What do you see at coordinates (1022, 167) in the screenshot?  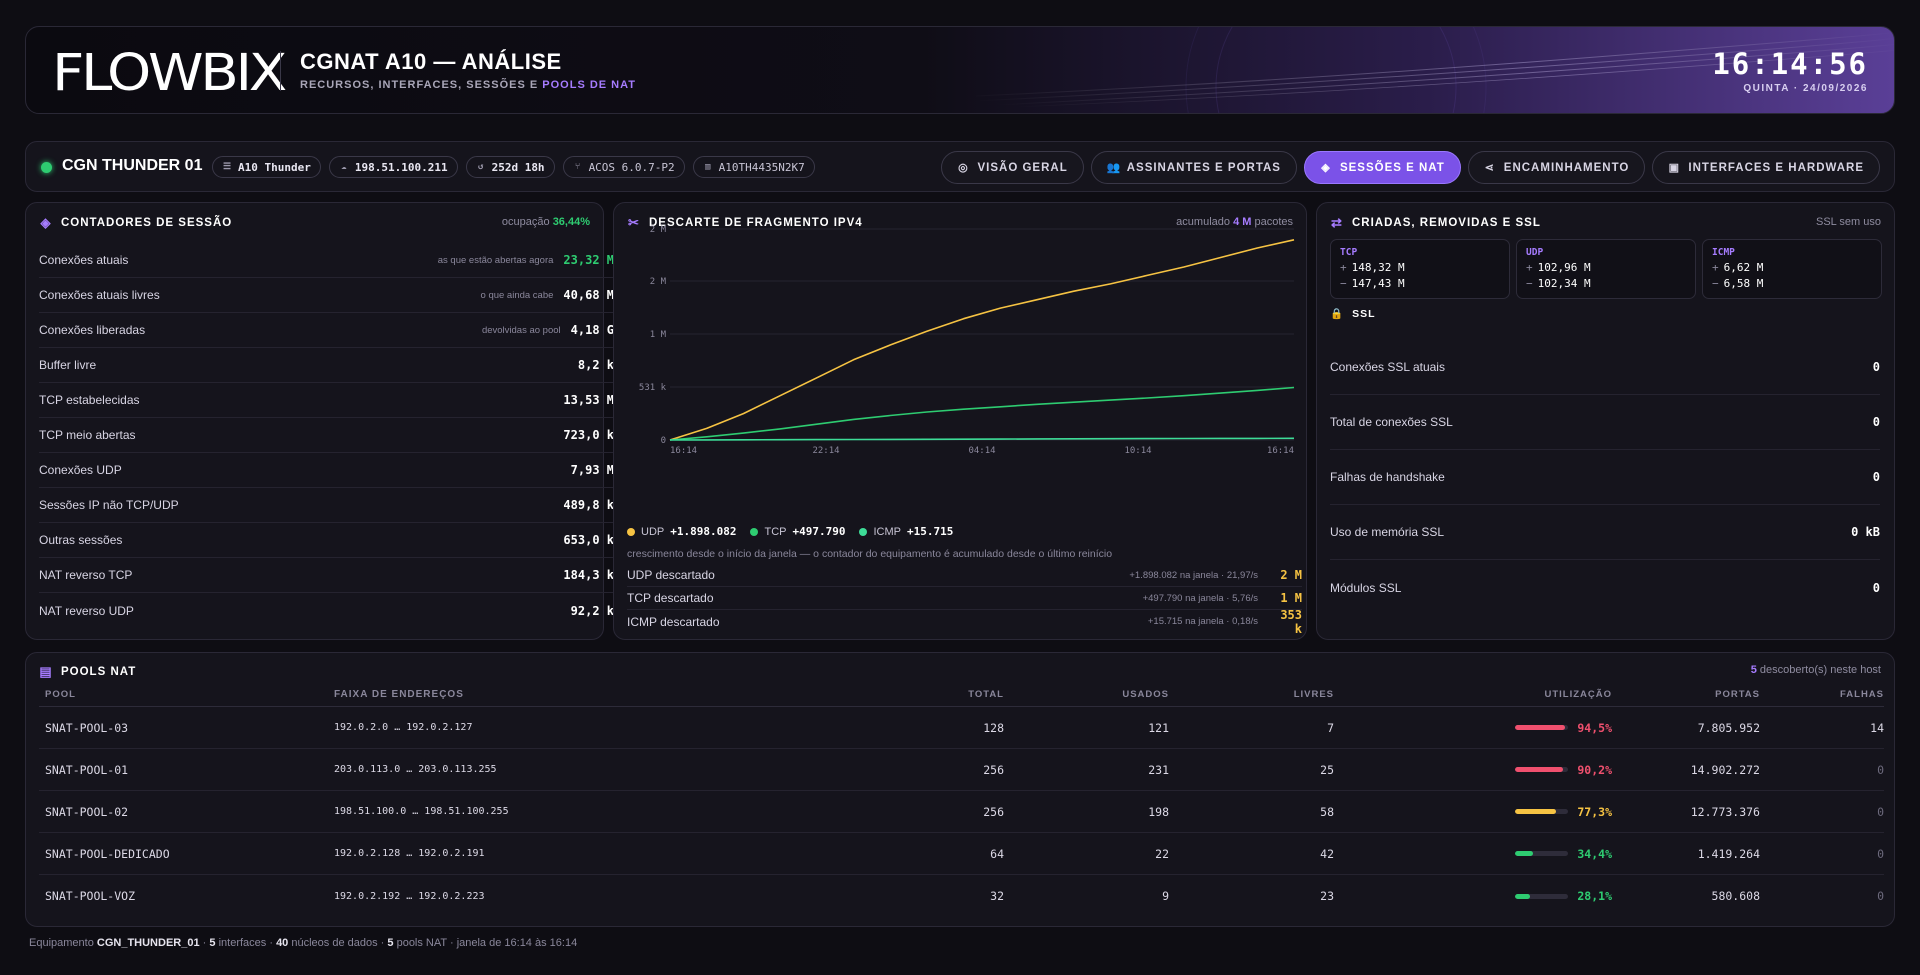 I see `tab-label: VISÃO GERAL` at bounding box center [1022, 167].